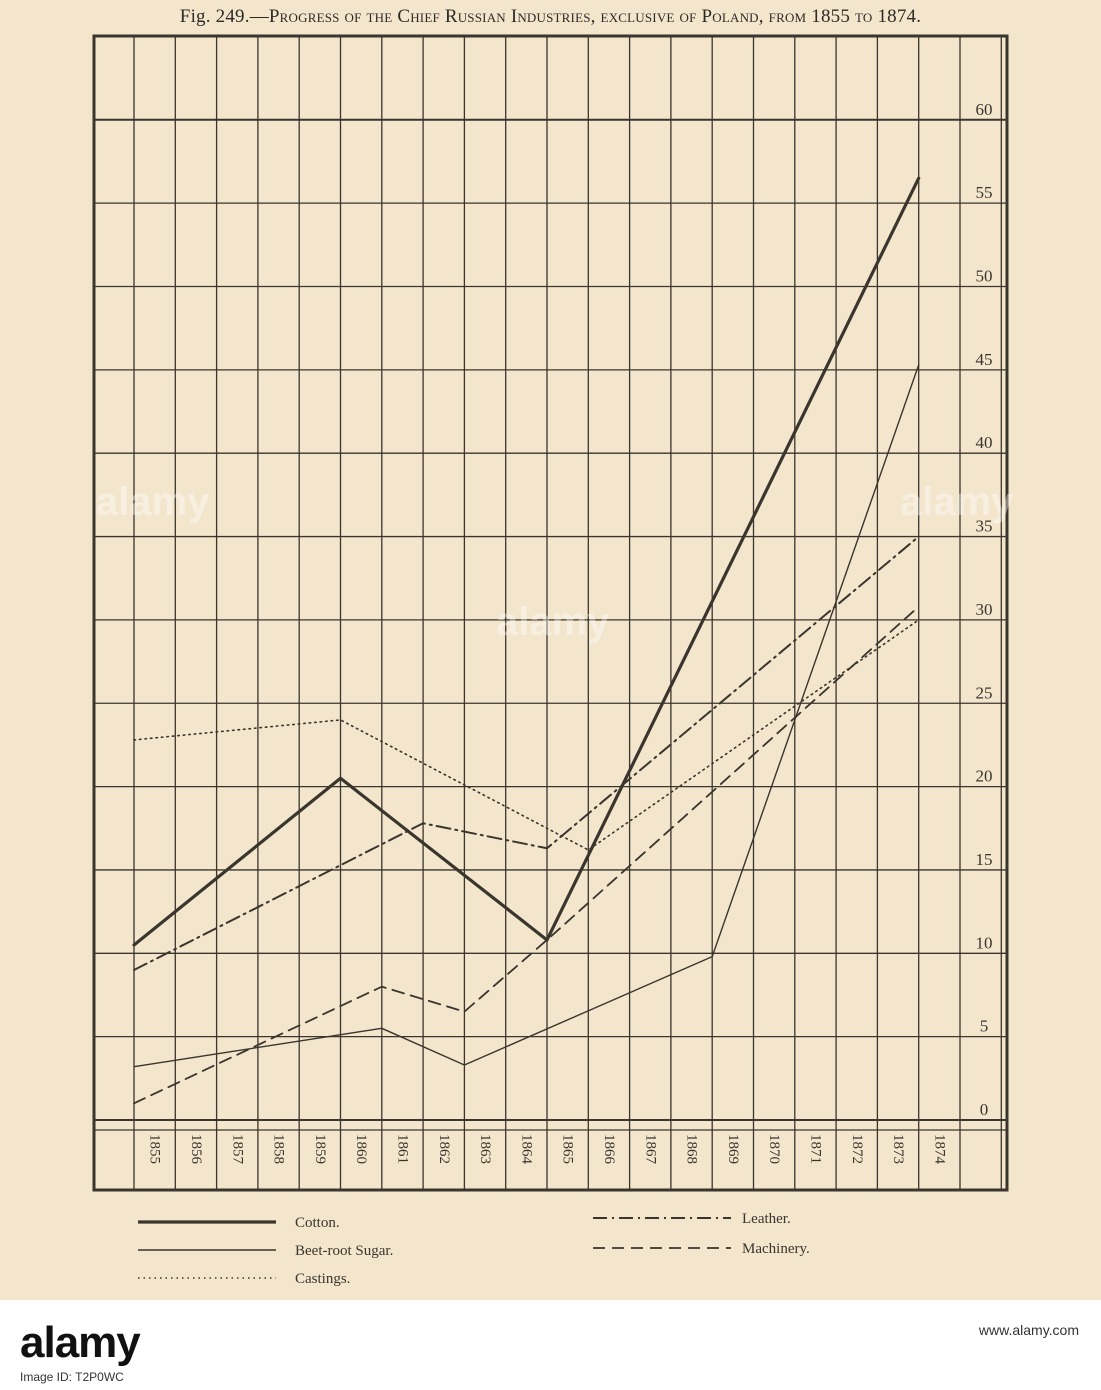  Describe the element at coordinates (898, 1149) in the screenshot. I see `x-tick-label: 1873` at that location.